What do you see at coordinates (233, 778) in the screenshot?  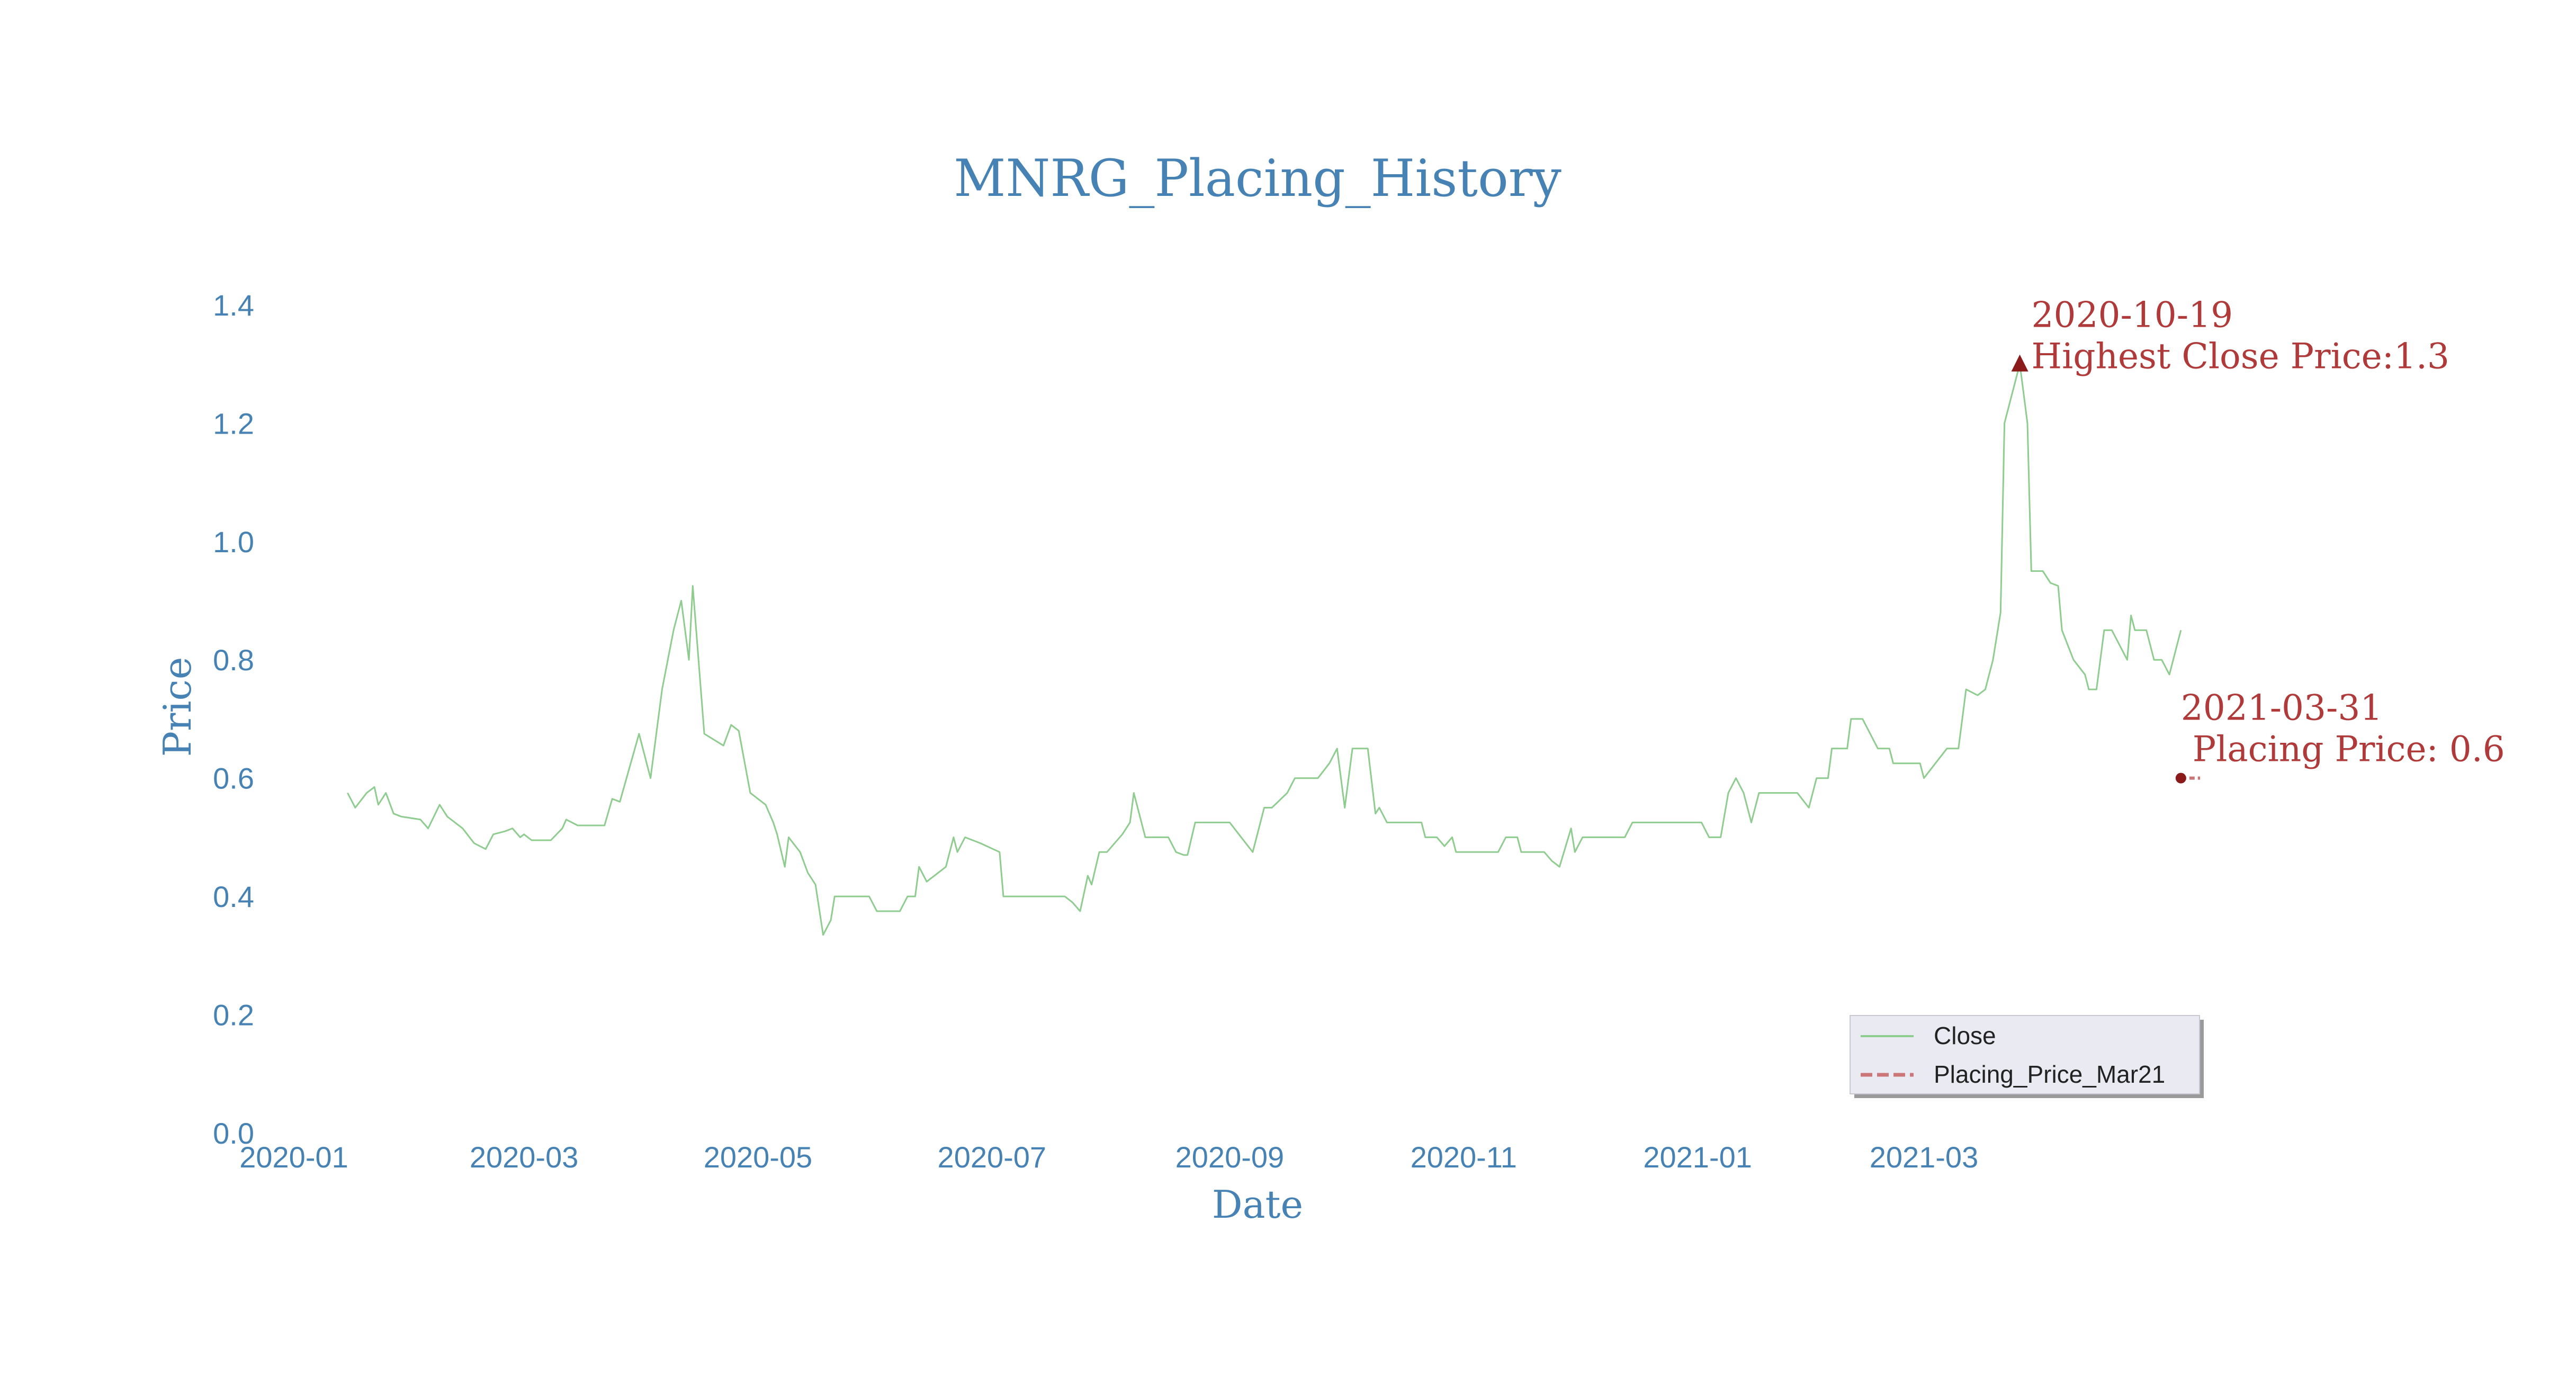 I see `y-tick-label: 0.6` at bounding box center [233, 778].